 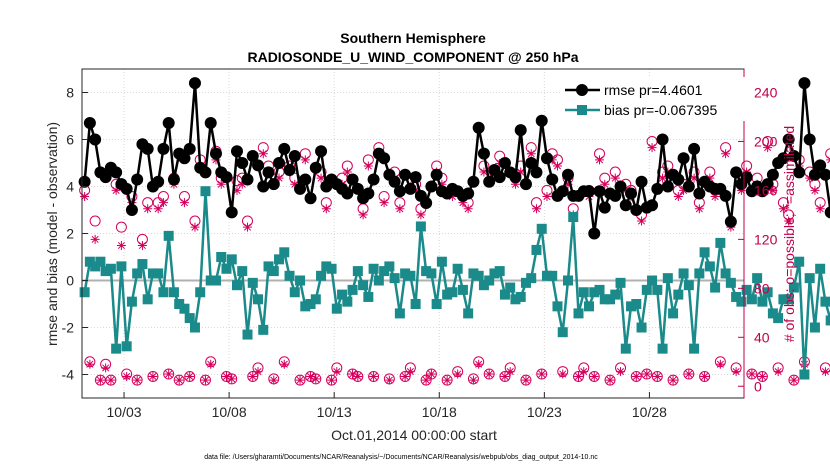 I want to click on legend: rmse pr=4.4601 bias pr=-0.067395, so click(x=653, y=99).